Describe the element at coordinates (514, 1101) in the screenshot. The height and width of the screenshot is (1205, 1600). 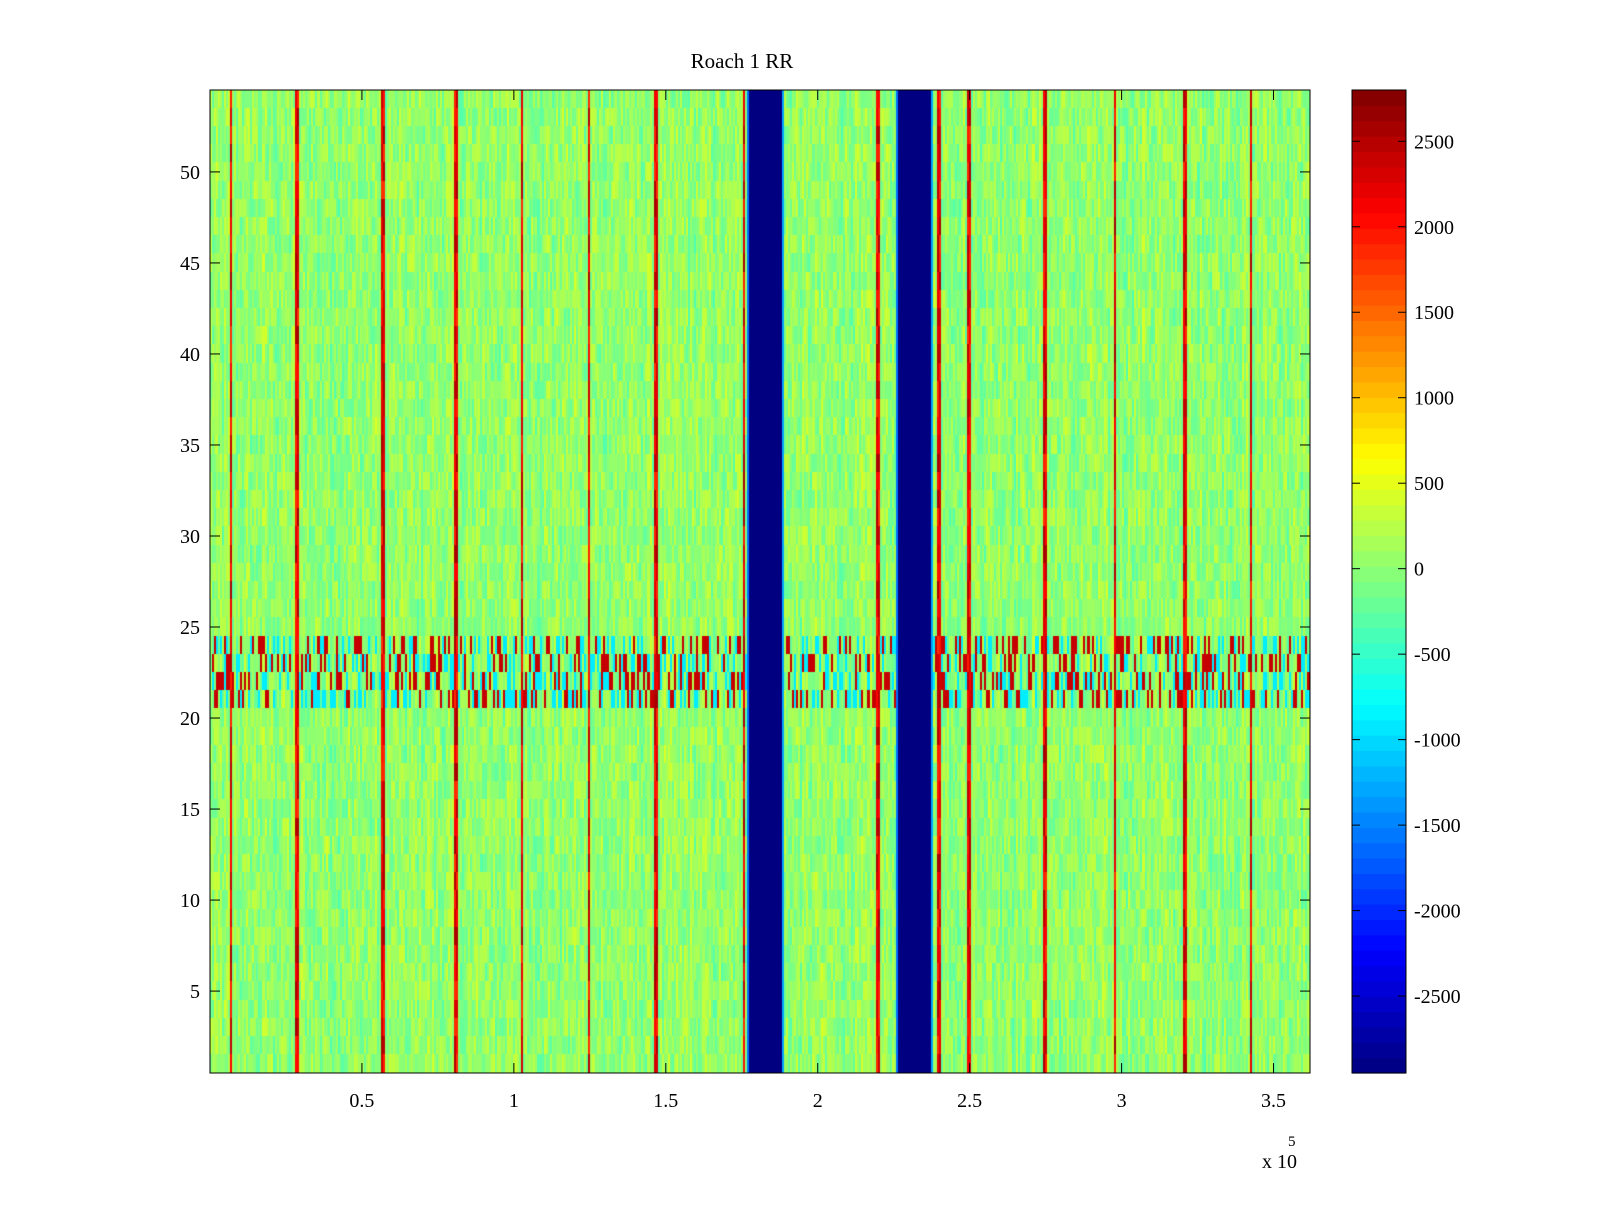
I see `x-tick-label: 1` at that location.